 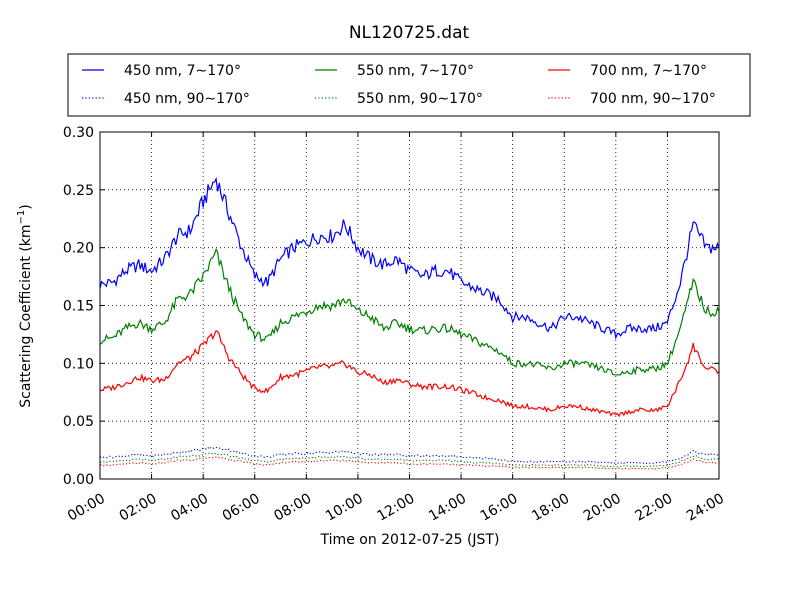 I want to click on y-tick-label: 0.05, so click(x=78, y=422).